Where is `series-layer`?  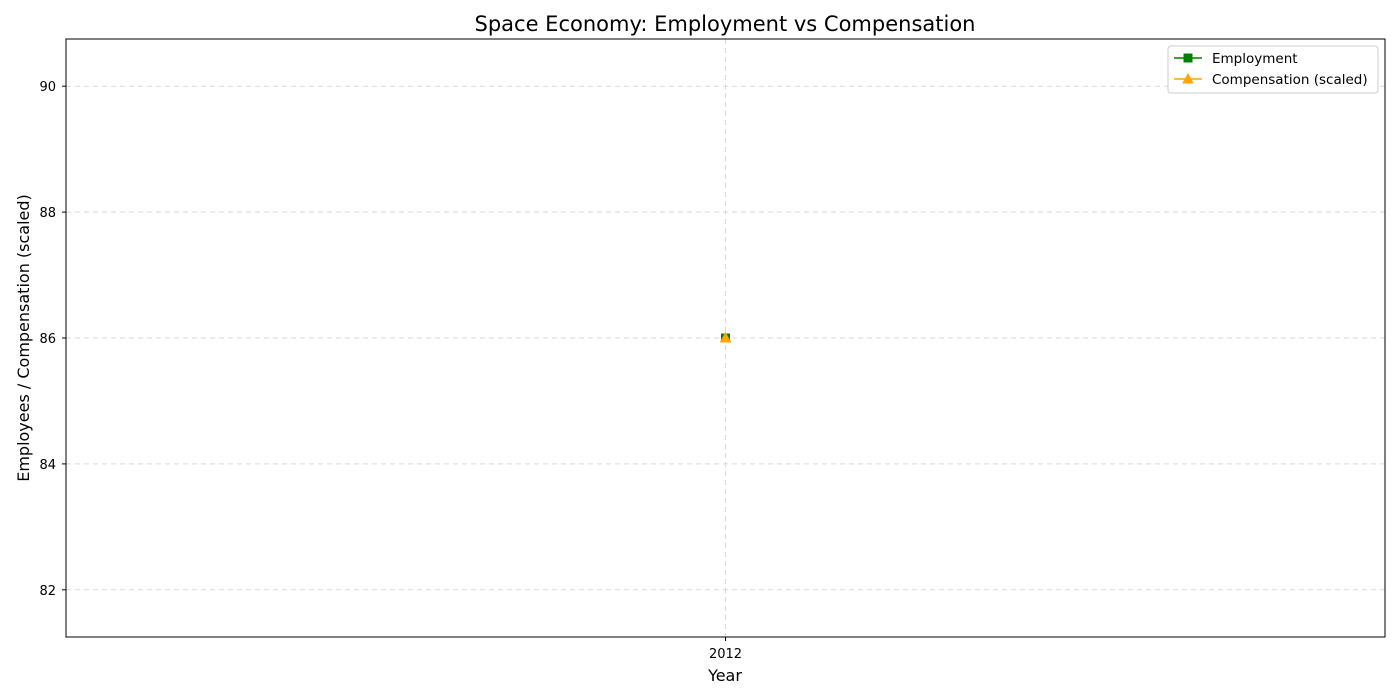
series-layer is located at coordinates (725, 337).